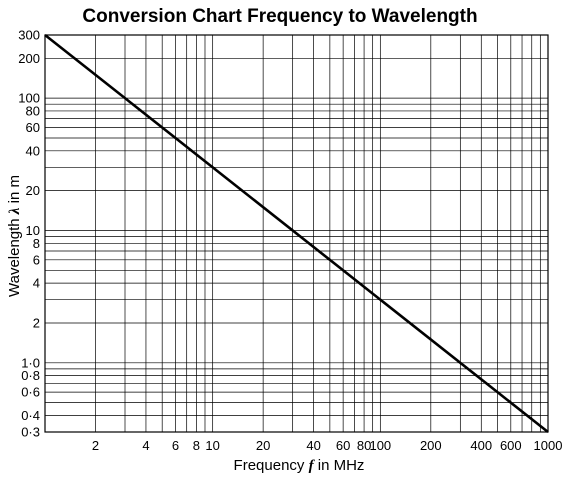 The image size is (568, 477). I want to click on y-tick-label: 10, so click(33, 230).